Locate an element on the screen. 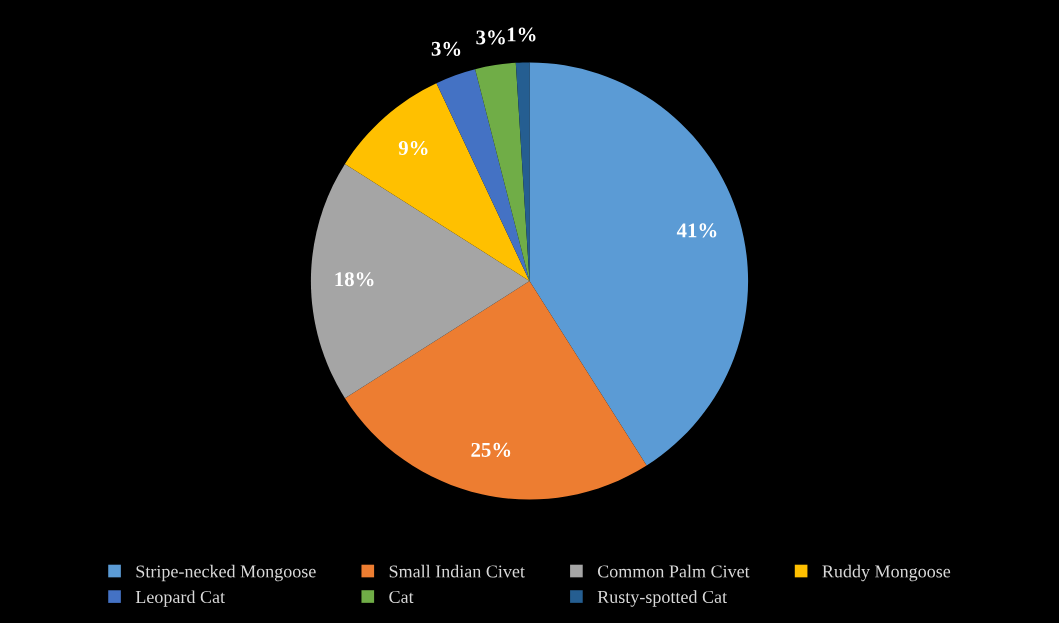  data-label: 1% is located at coordinates (521, 34).